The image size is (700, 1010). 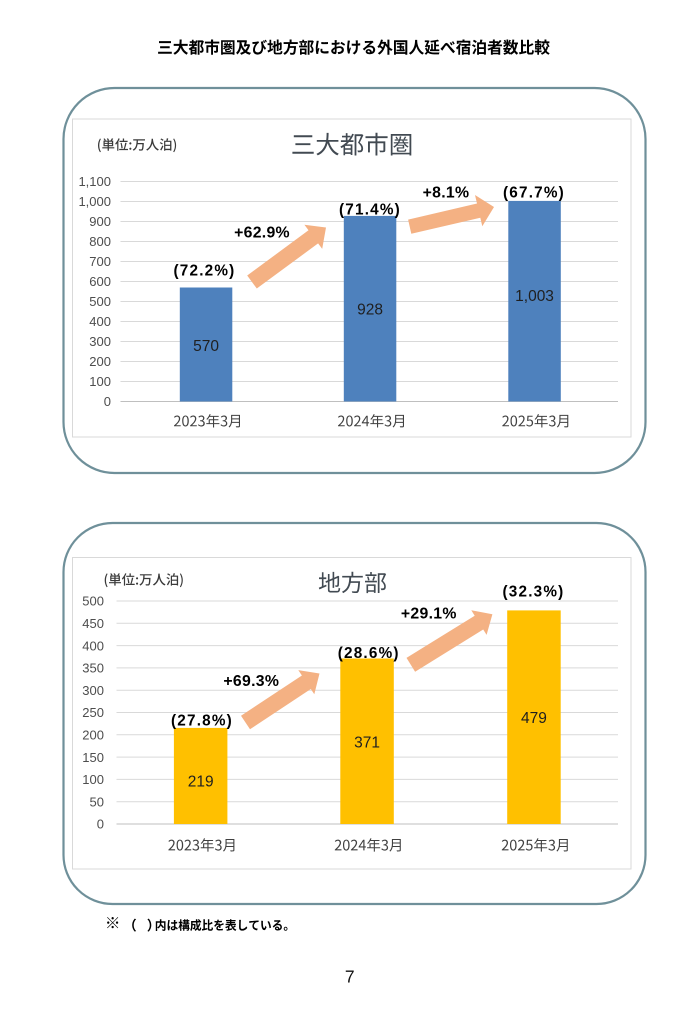 I want to click on svg-text: (71.4%), so click(x=370, y=210).